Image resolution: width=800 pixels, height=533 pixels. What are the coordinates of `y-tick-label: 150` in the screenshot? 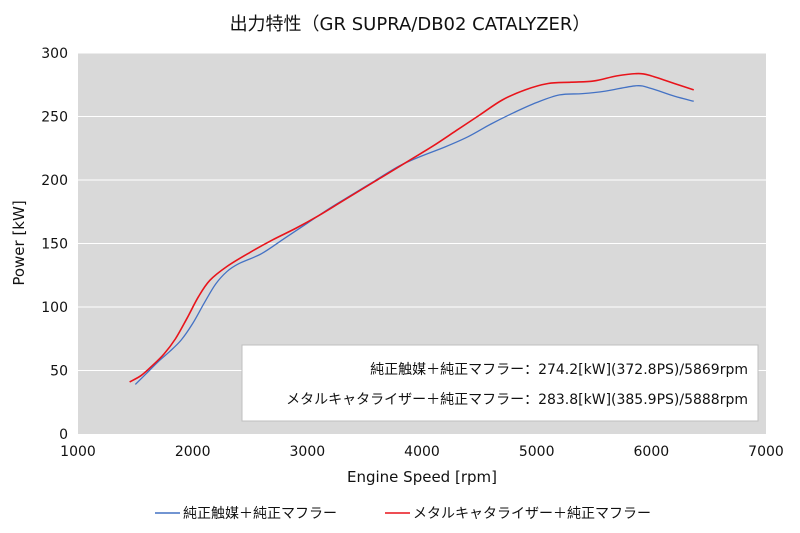 It's located at (54, 245).